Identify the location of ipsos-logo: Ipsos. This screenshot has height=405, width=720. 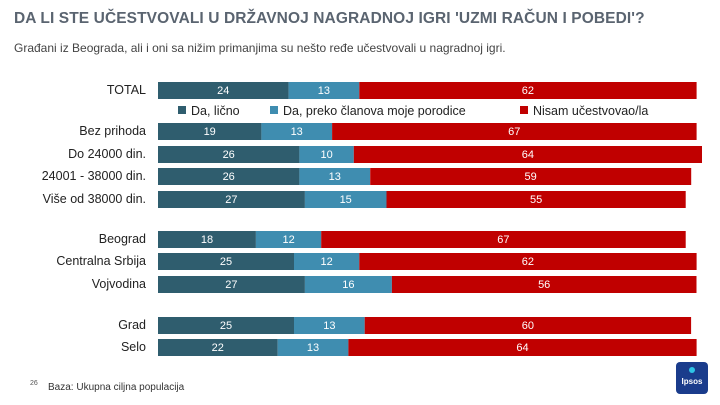
(692, 378).